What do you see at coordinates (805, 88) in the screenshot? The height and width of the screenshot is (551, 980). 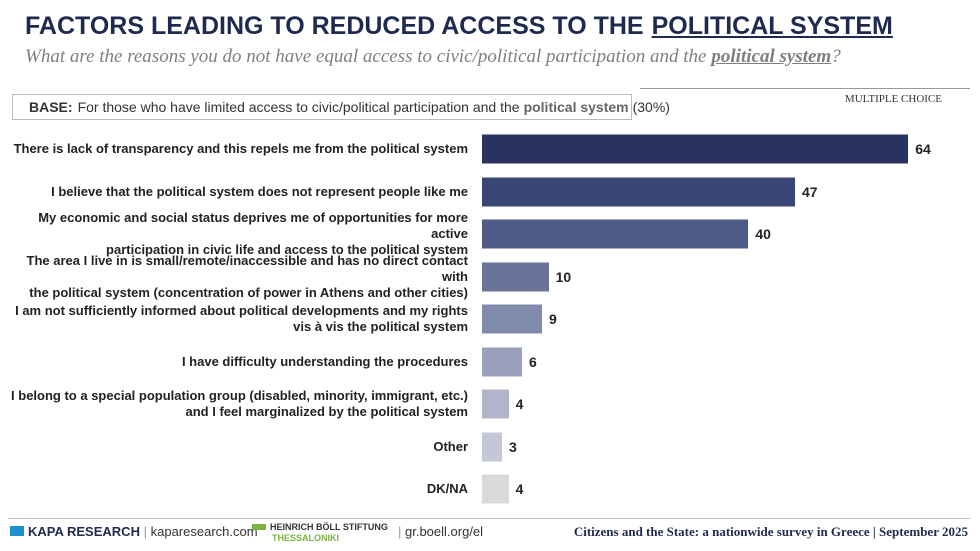 I see `rule` at bounding box center [805, 88].